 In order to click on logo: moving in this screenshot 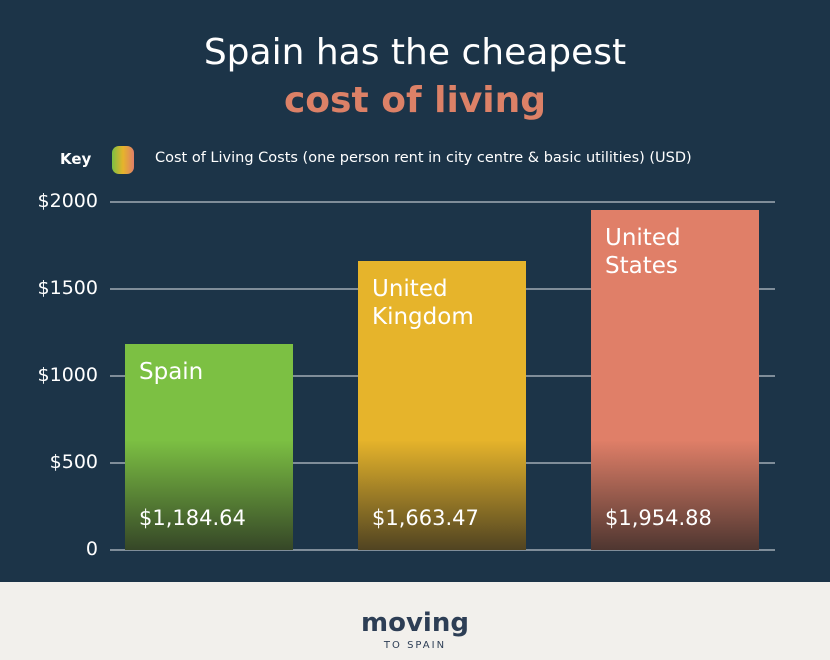, I will do `click(415, 623)`.